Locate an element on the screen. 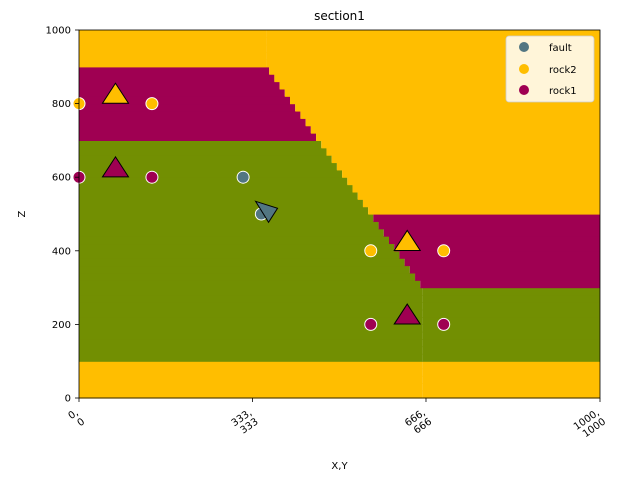 The height and width of the screenshot is (480, 640). chart-title: section1 is located at coordinates (339, 16).